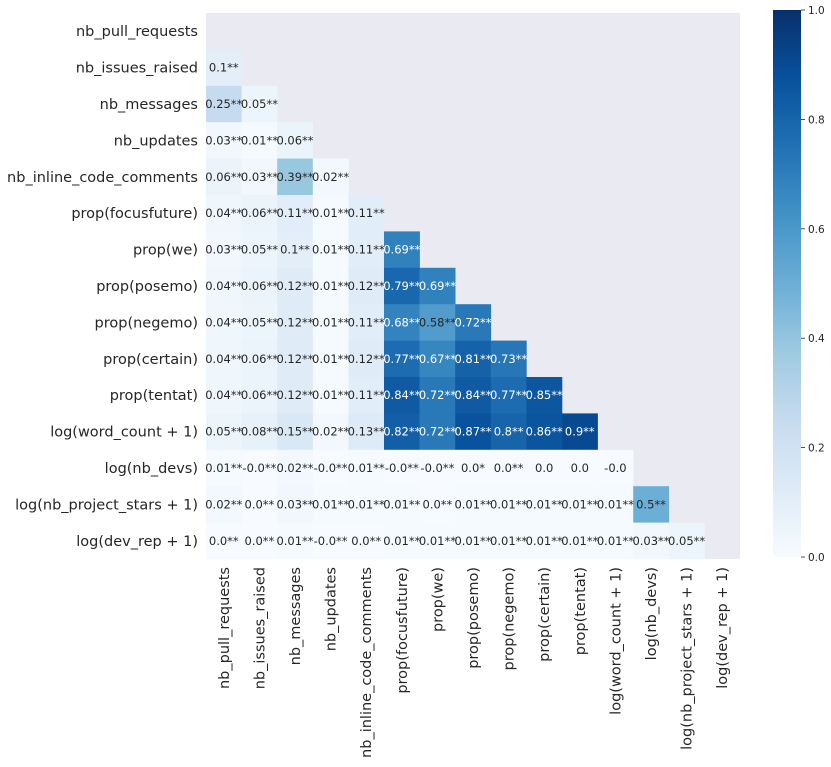  I want to click on cell-label-r11-c3: 0.02**, so click(330, 432).